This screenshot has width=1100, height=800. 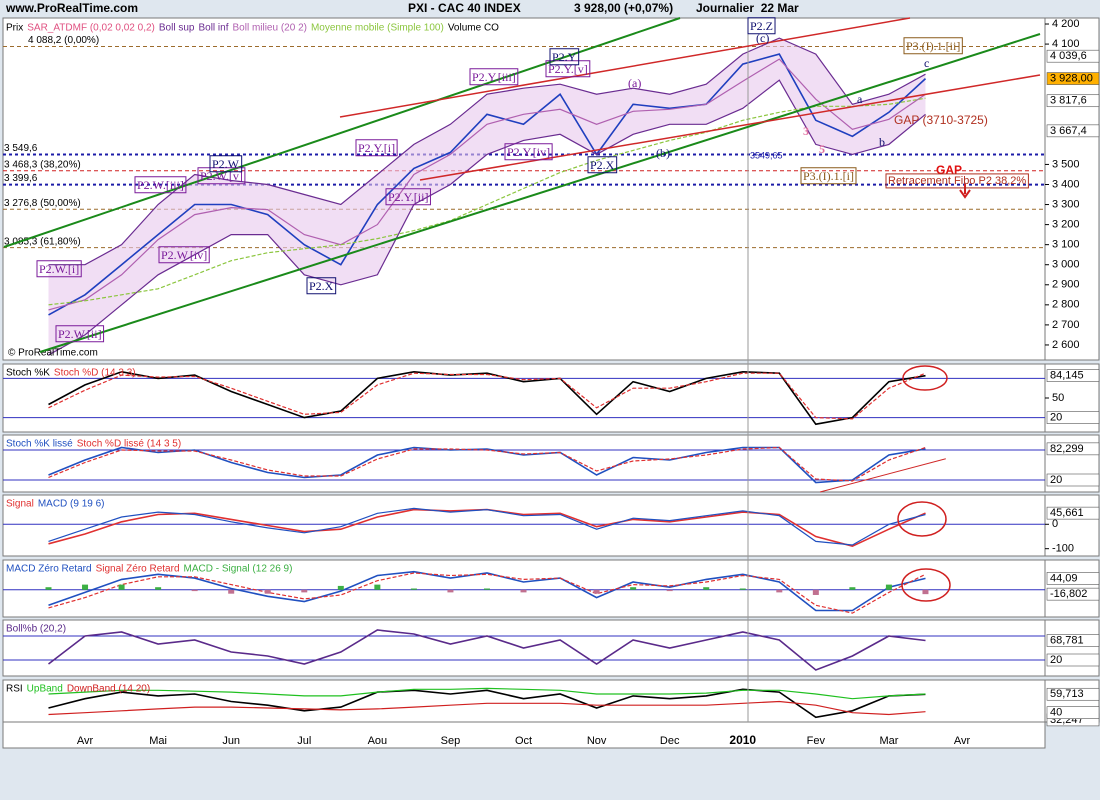 I want to click on legend-entry: SAR_ATDMF (0,02 0,02 0,2), so click(x=91, y=28).